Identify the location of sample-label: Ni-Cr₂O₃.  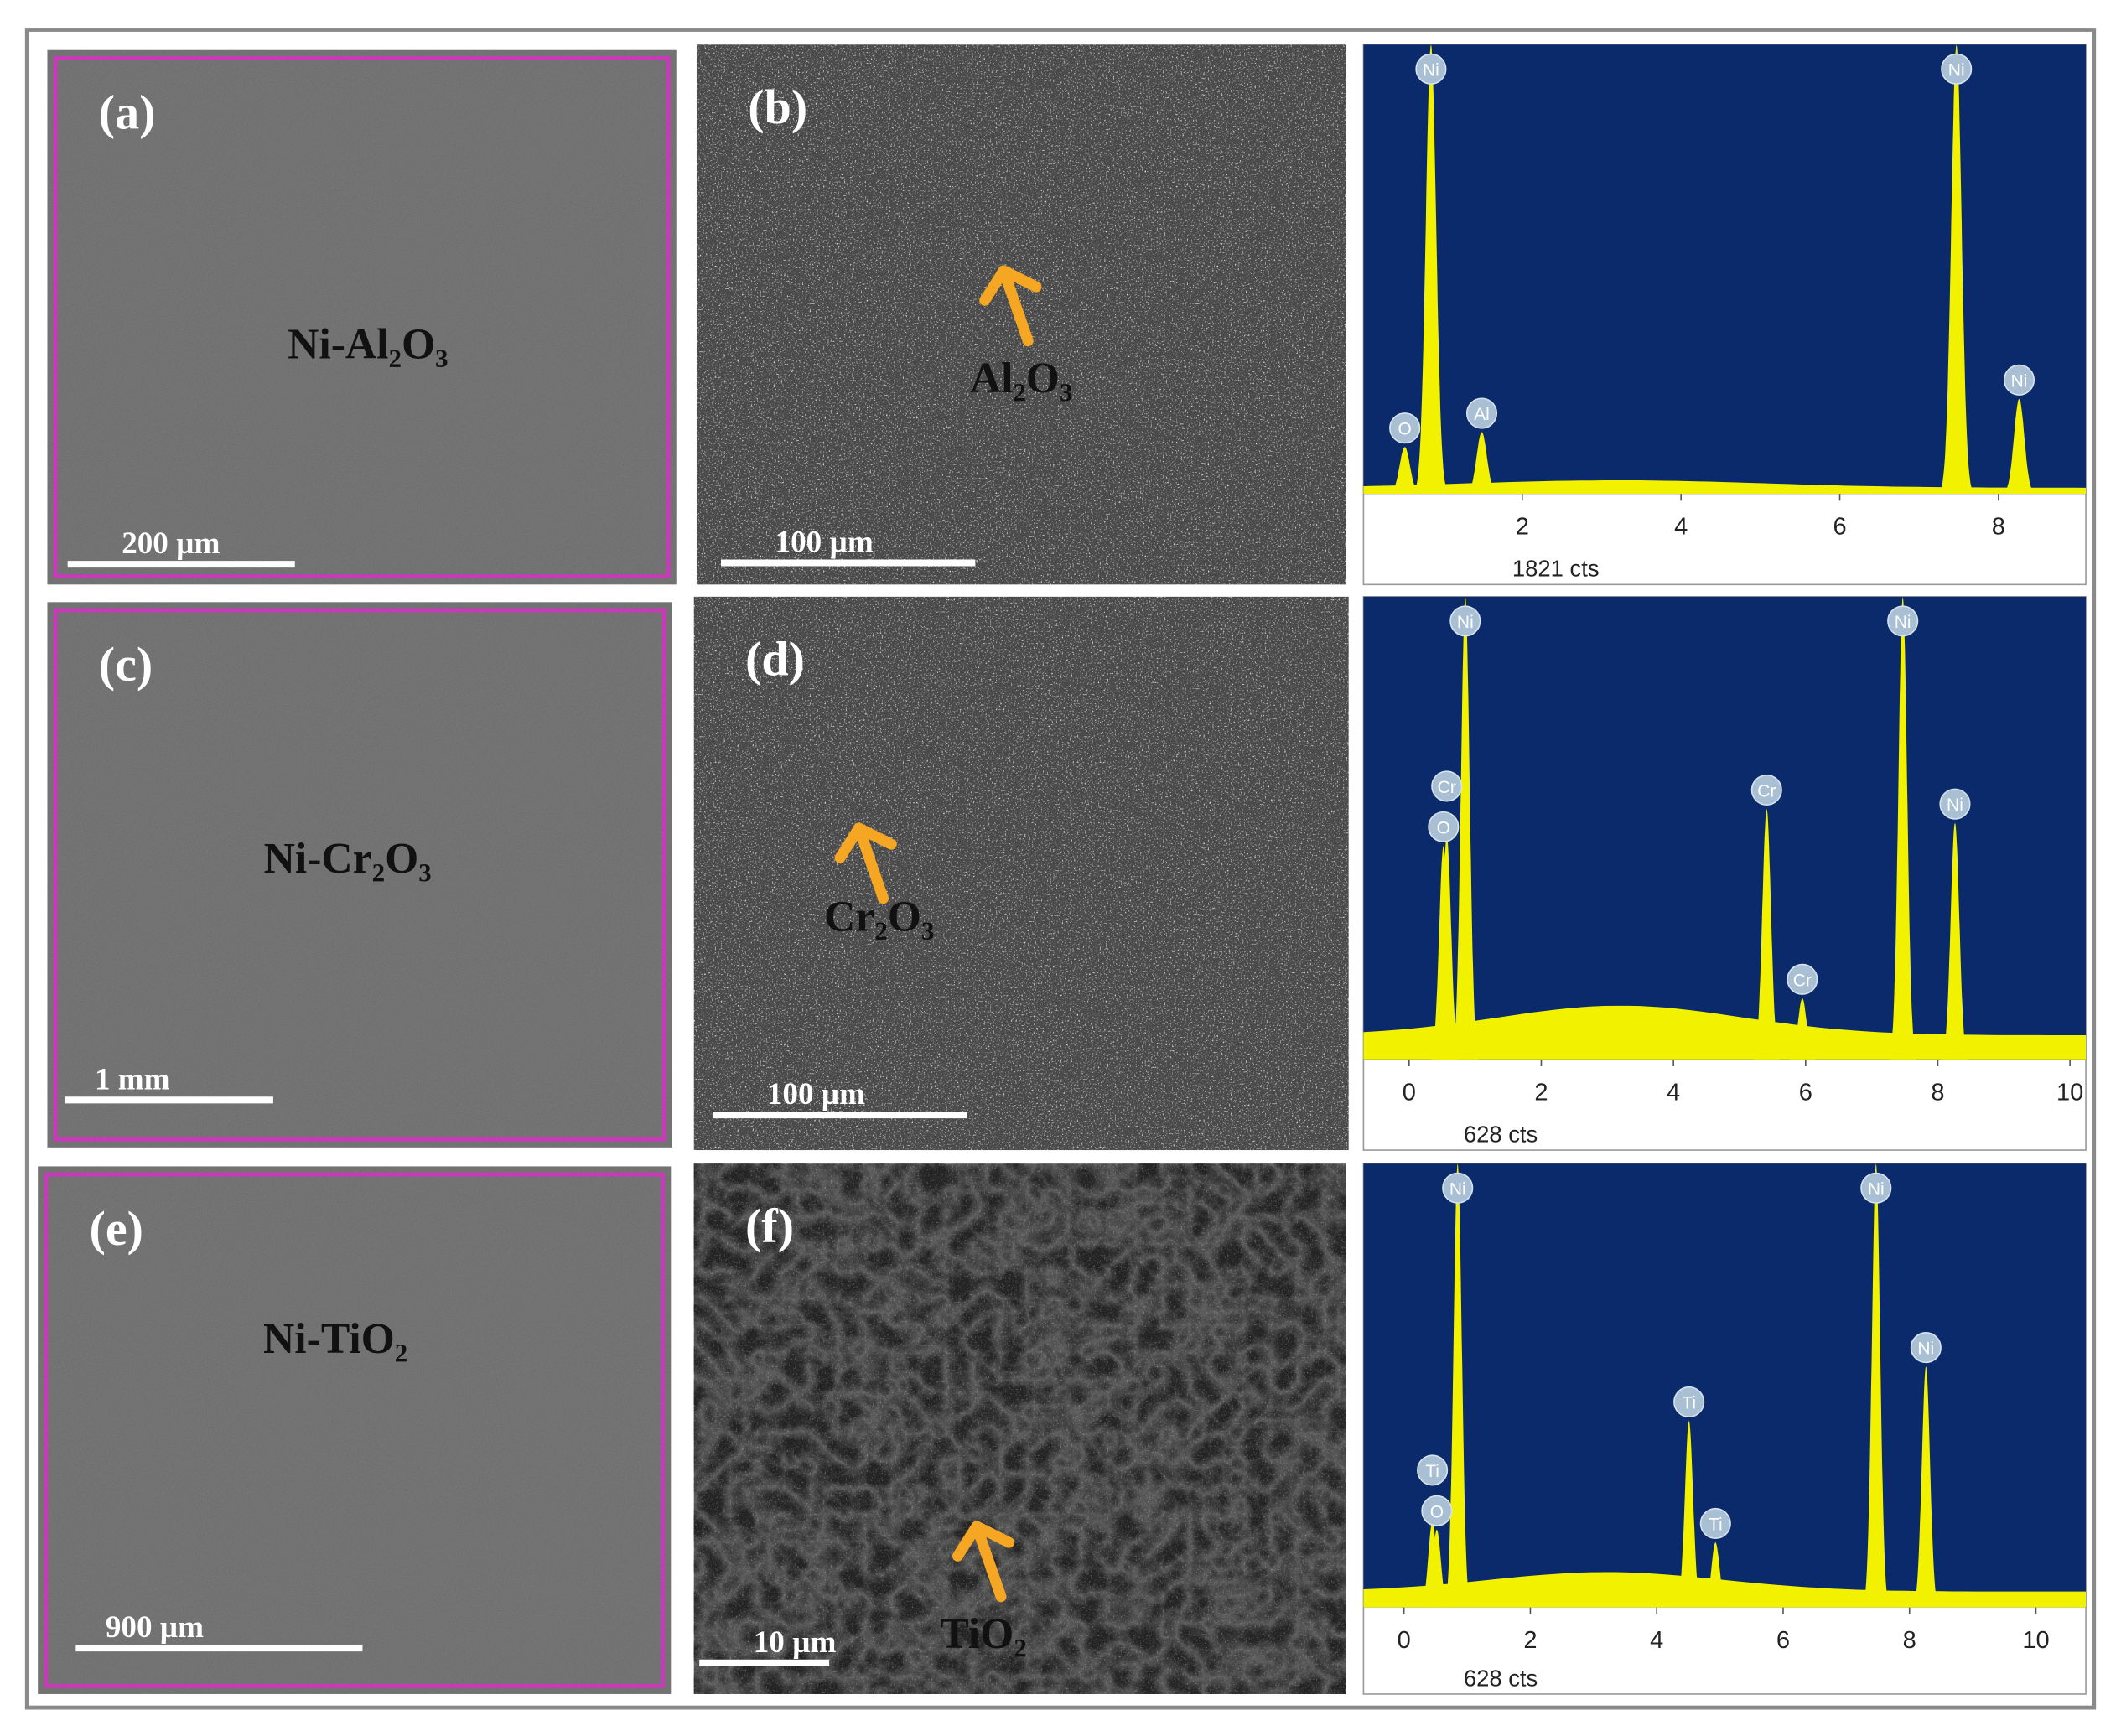
(348, 859).